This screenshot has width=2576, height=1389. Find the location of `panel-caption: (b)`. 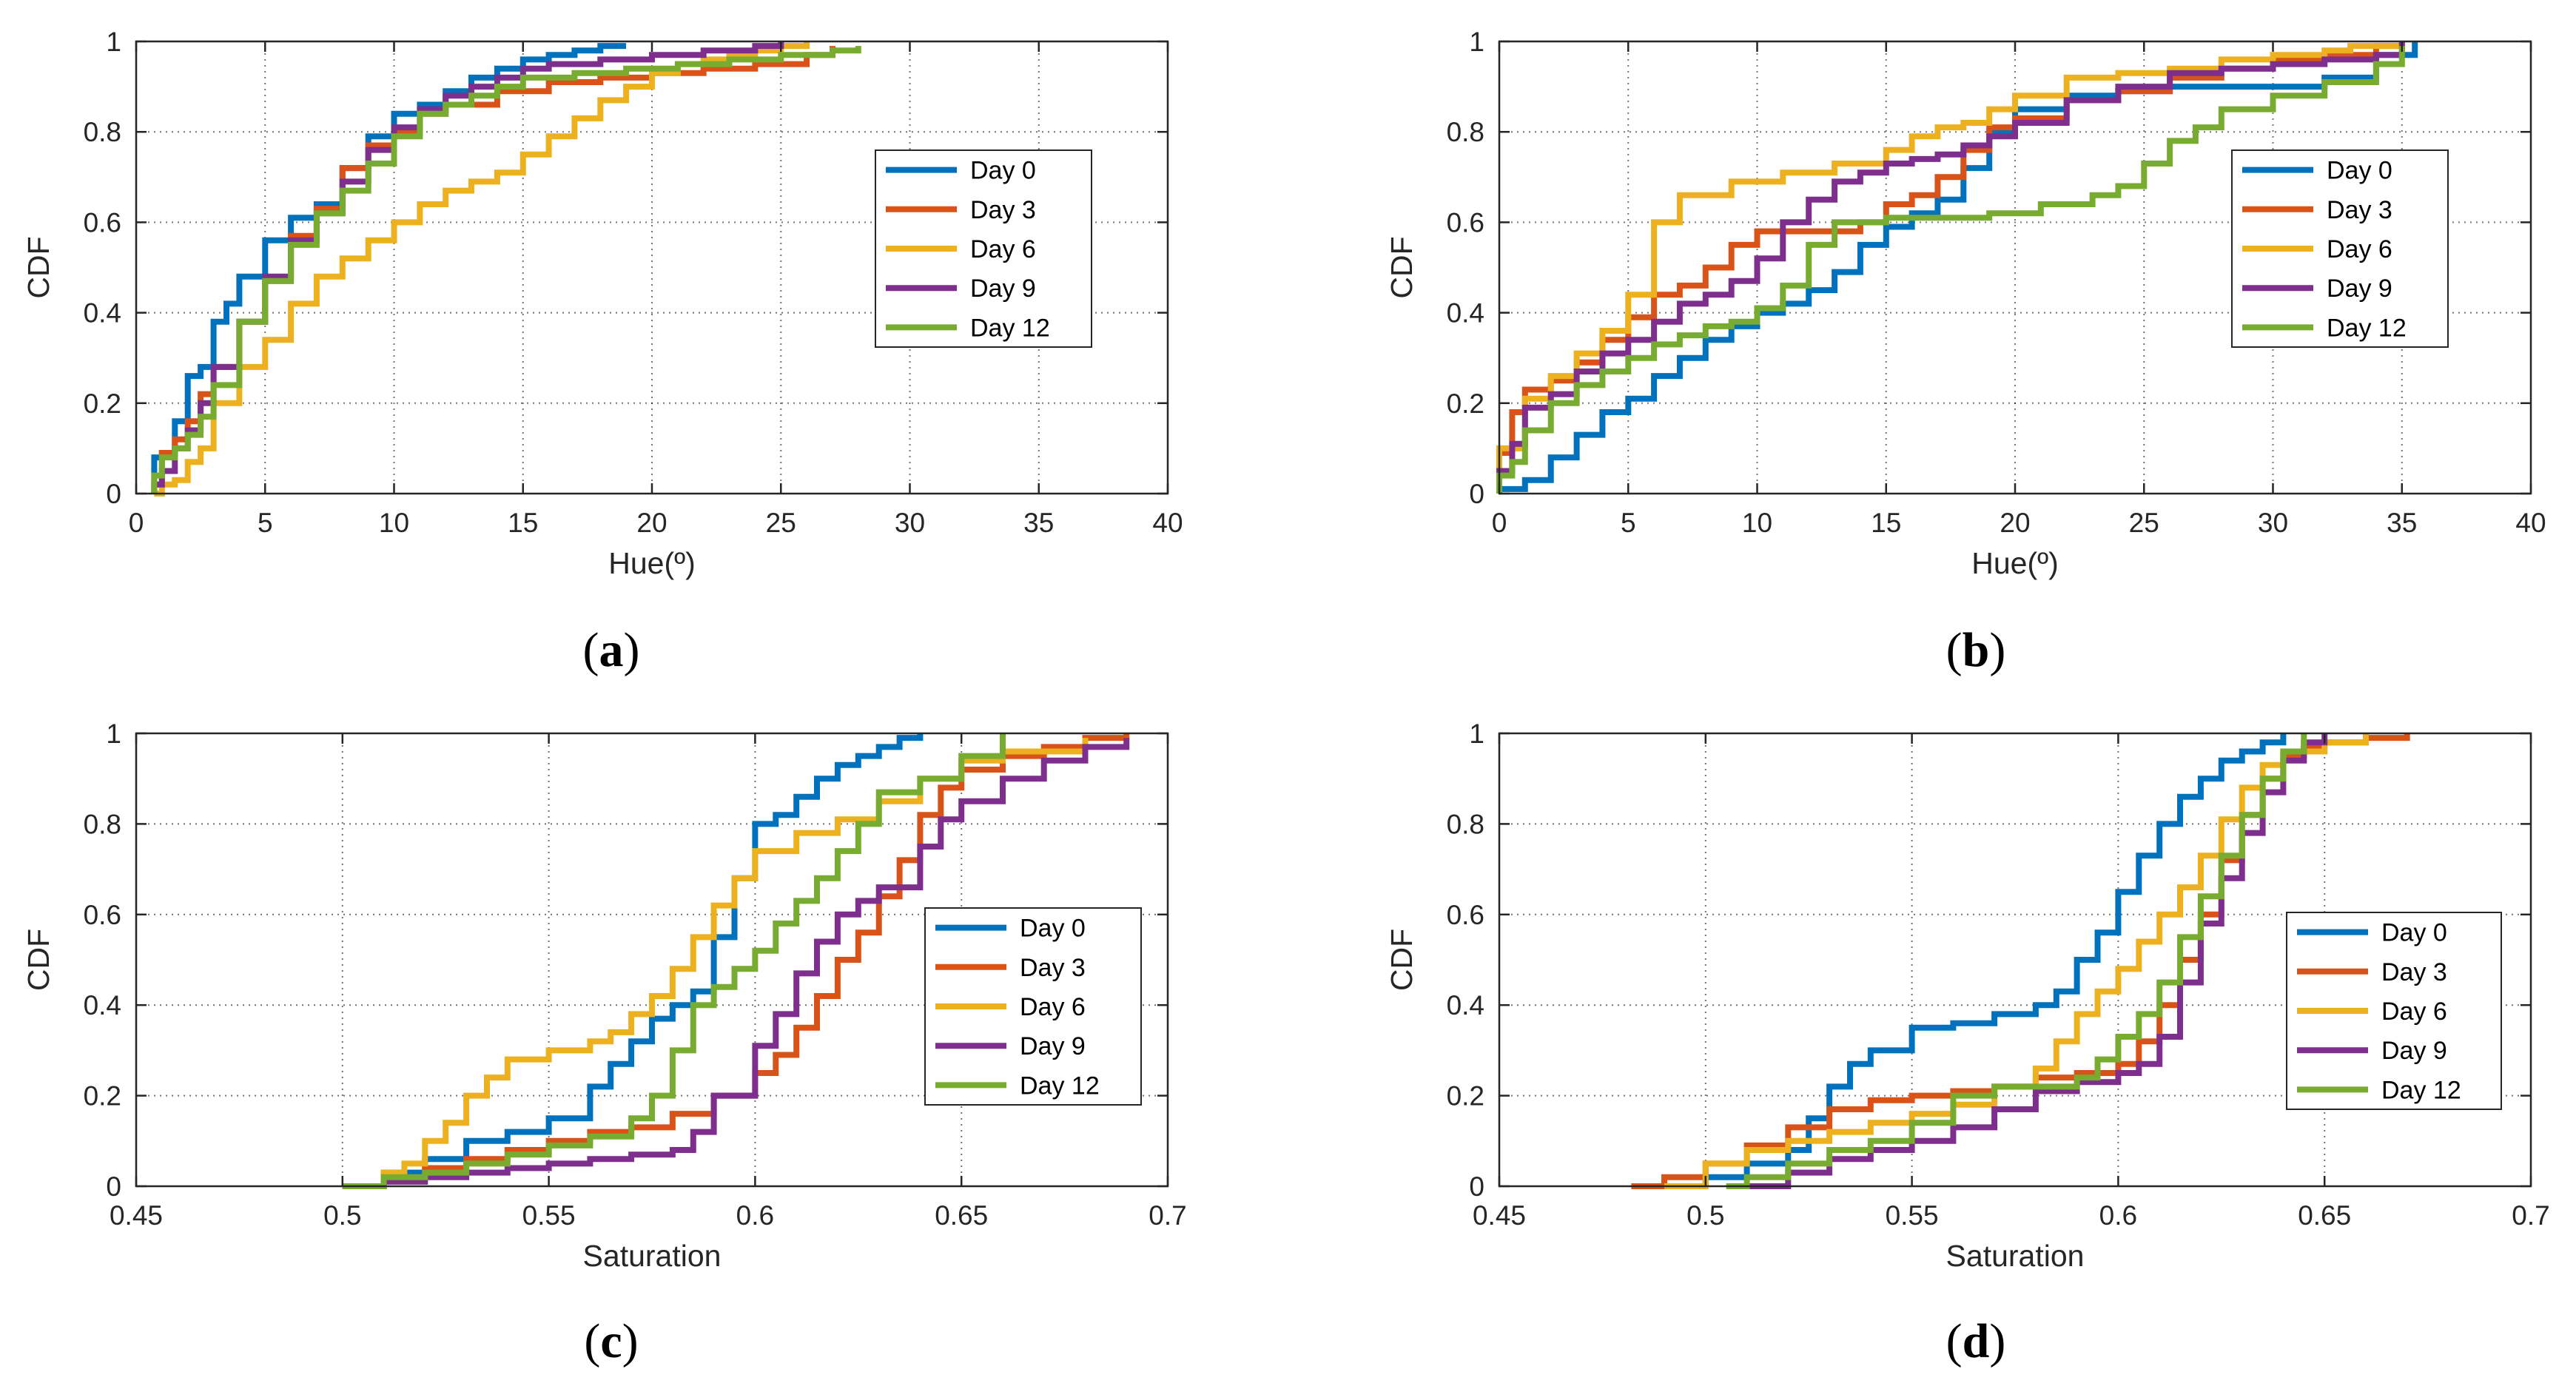

panel-caption: (b) is located at coordinates (1976, 650).